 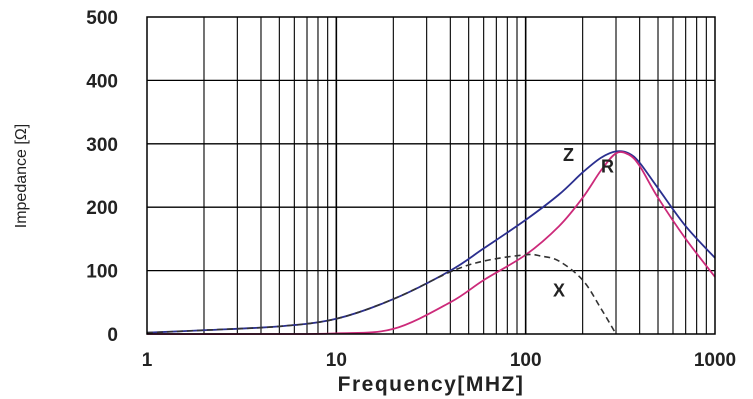 What do you see at coordinates (102, 272) in the screenshot?
I see `y-tick-label: 100` at bounding box center [102, 272].